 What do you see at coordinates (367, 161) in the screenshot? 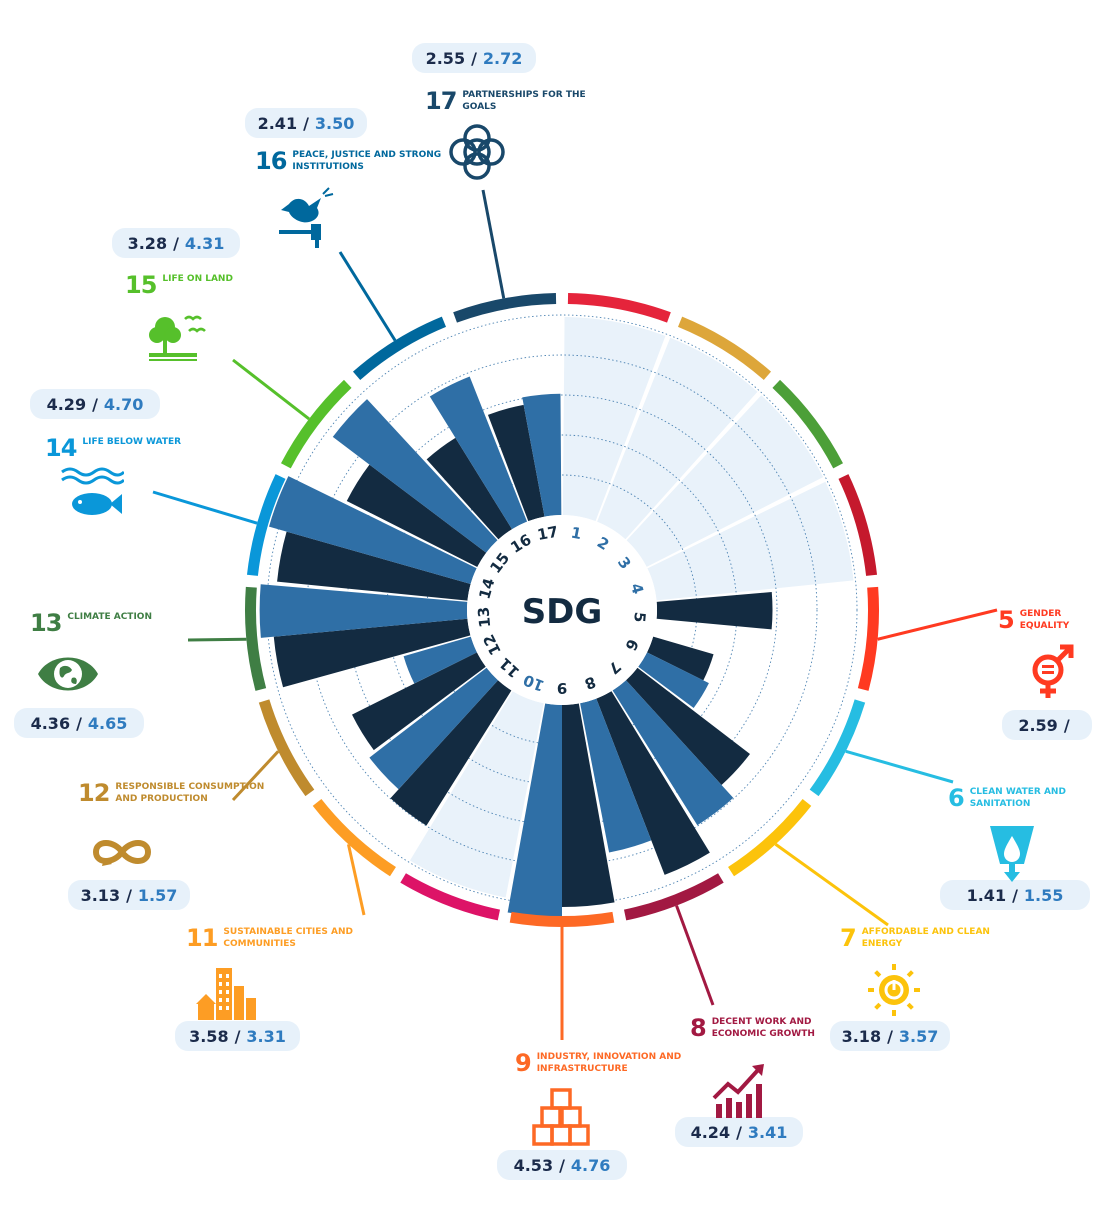
I see `goal-16-title: Peace, justice and strong institutions` at bounding box center [367, 161].